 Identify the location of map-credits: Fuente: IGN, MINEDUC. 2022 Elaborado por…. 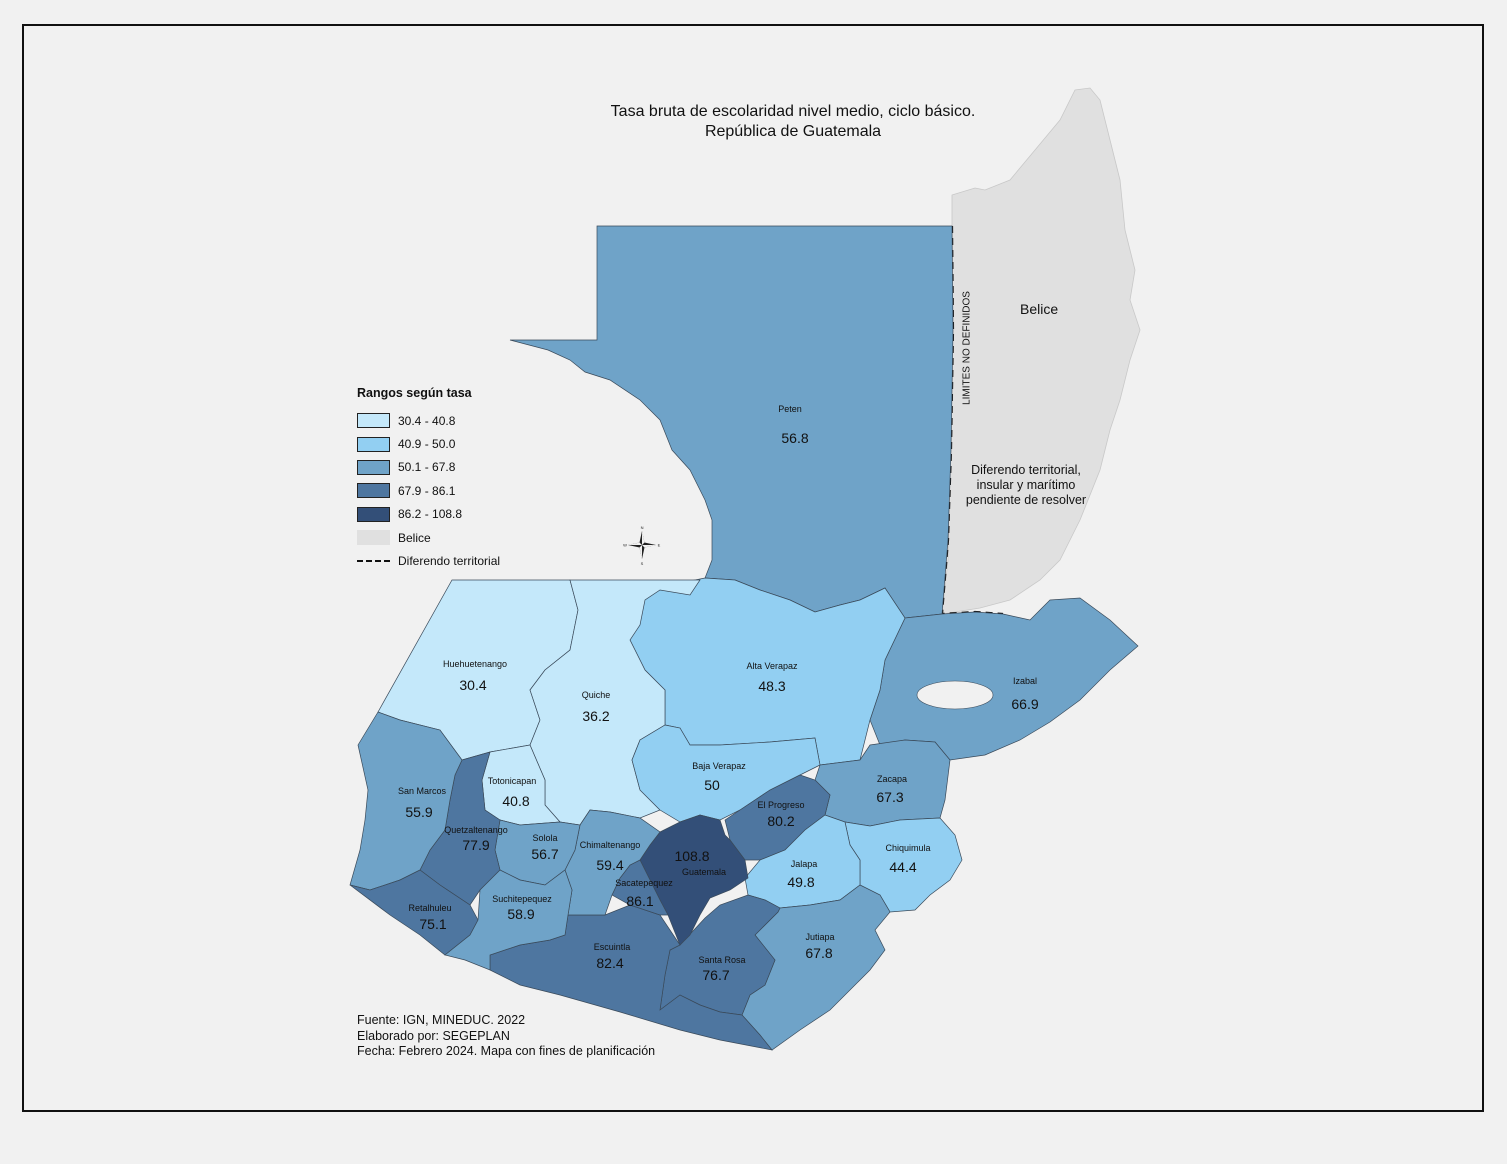
(506, 1036).